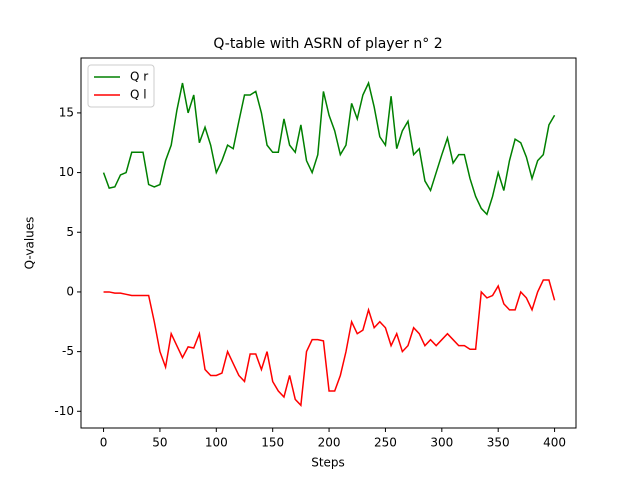  Describe the element at coordinates (272, 443) in the screenshot. I see `x-tick-label: 150` at that location.